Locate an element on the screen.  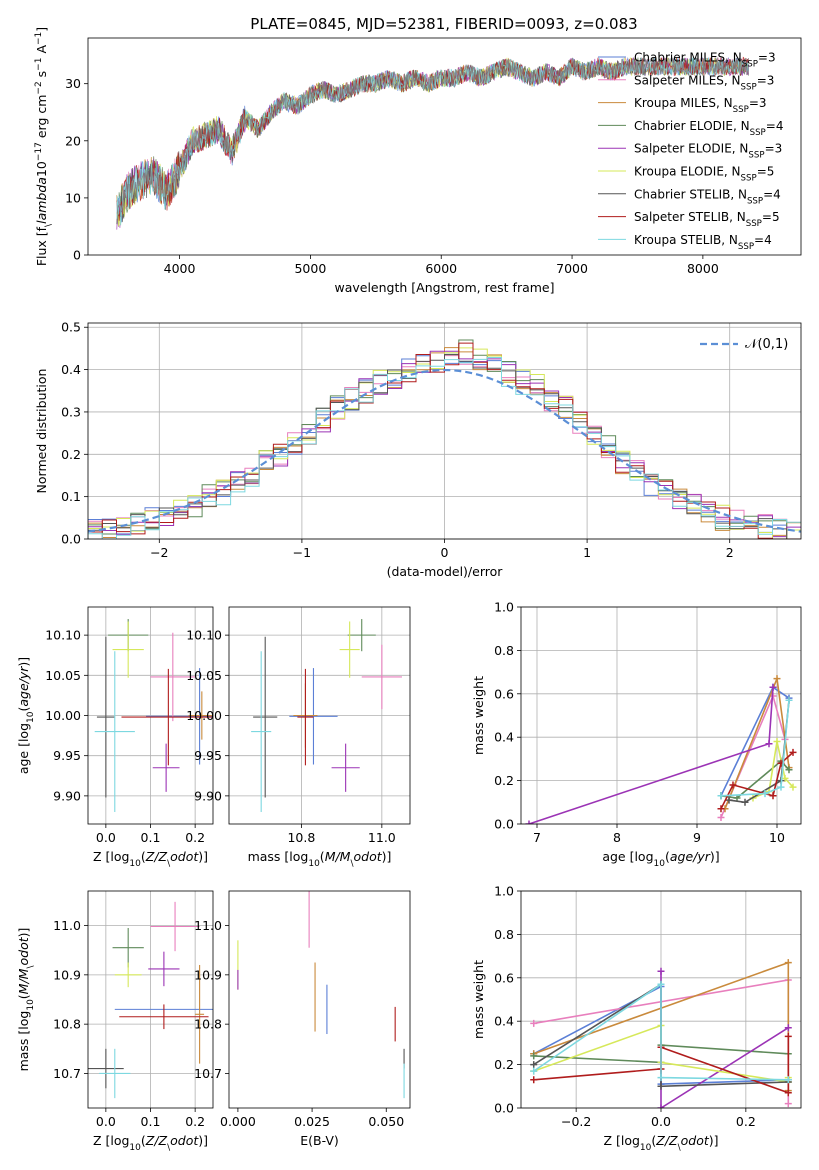
y-tick-label: 10.05 is located at coordinates (204, 675).